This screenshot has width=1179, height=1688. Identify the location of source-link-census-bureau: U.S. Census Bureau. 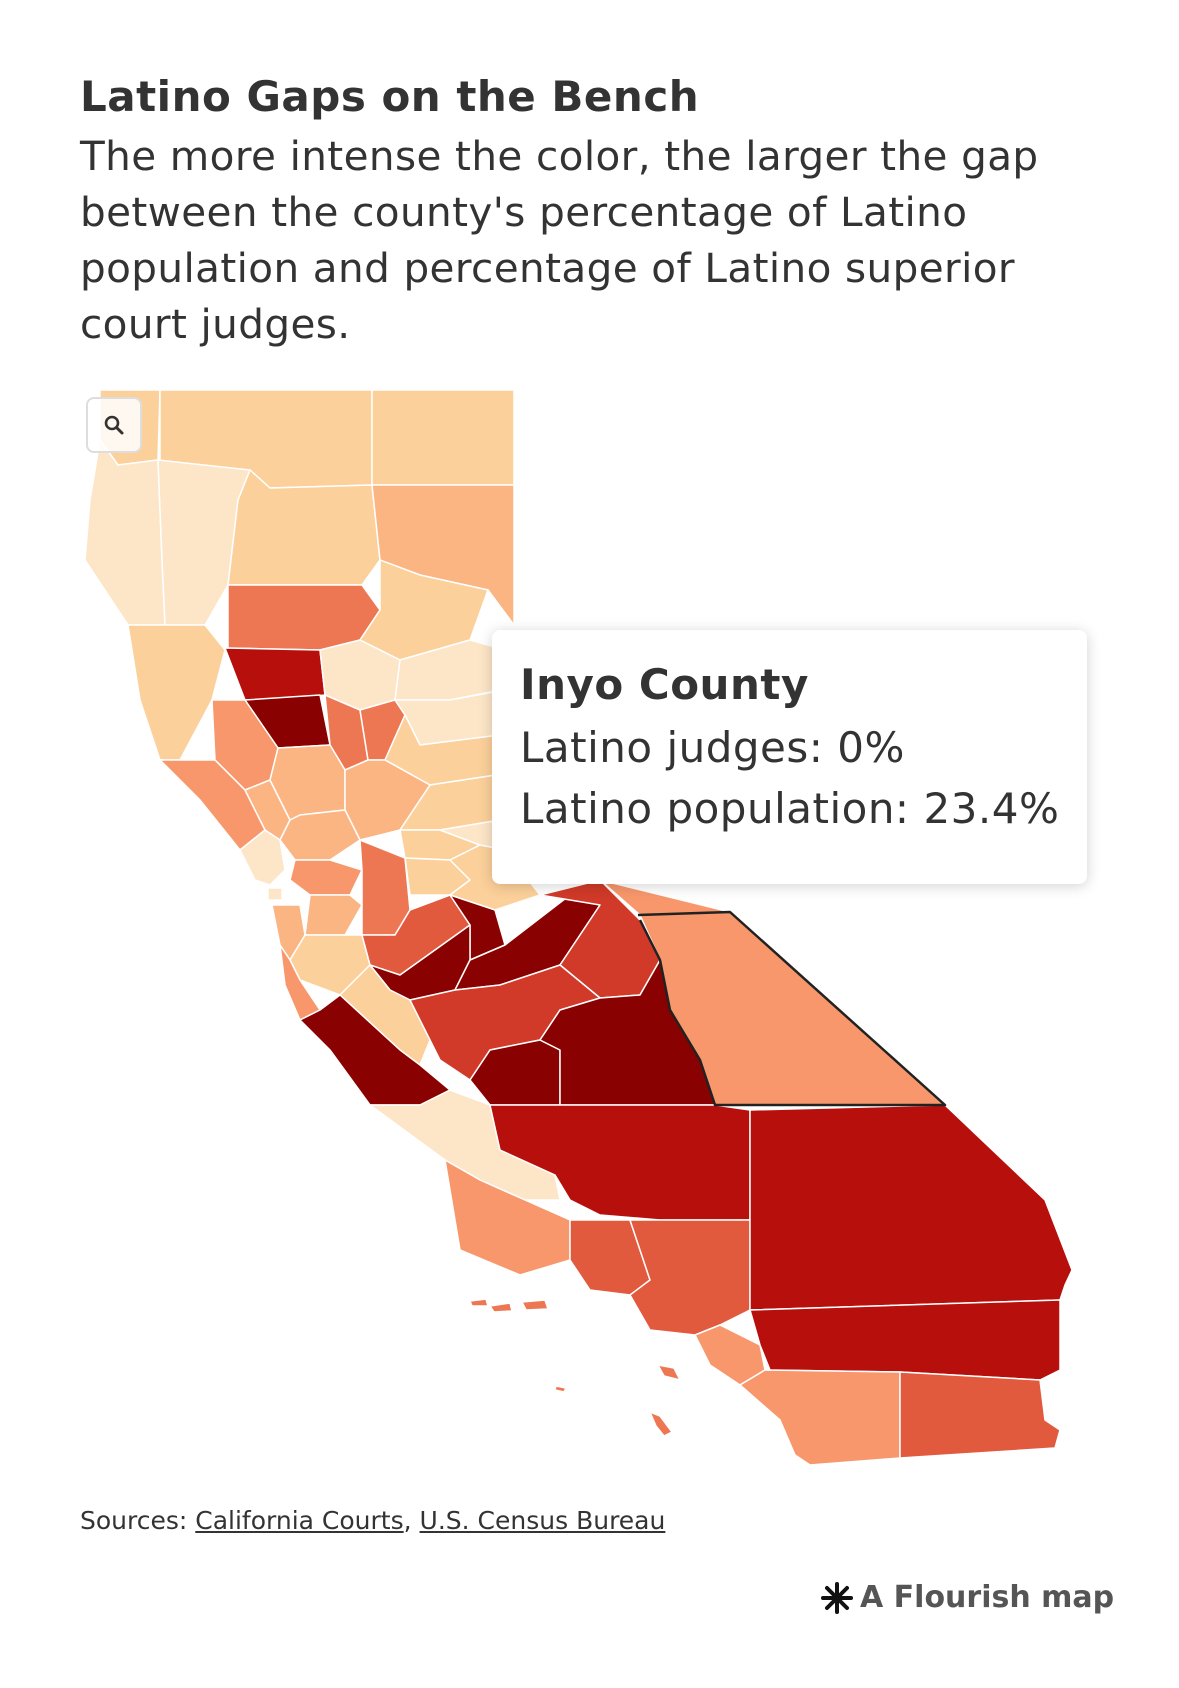
(542, 1520).